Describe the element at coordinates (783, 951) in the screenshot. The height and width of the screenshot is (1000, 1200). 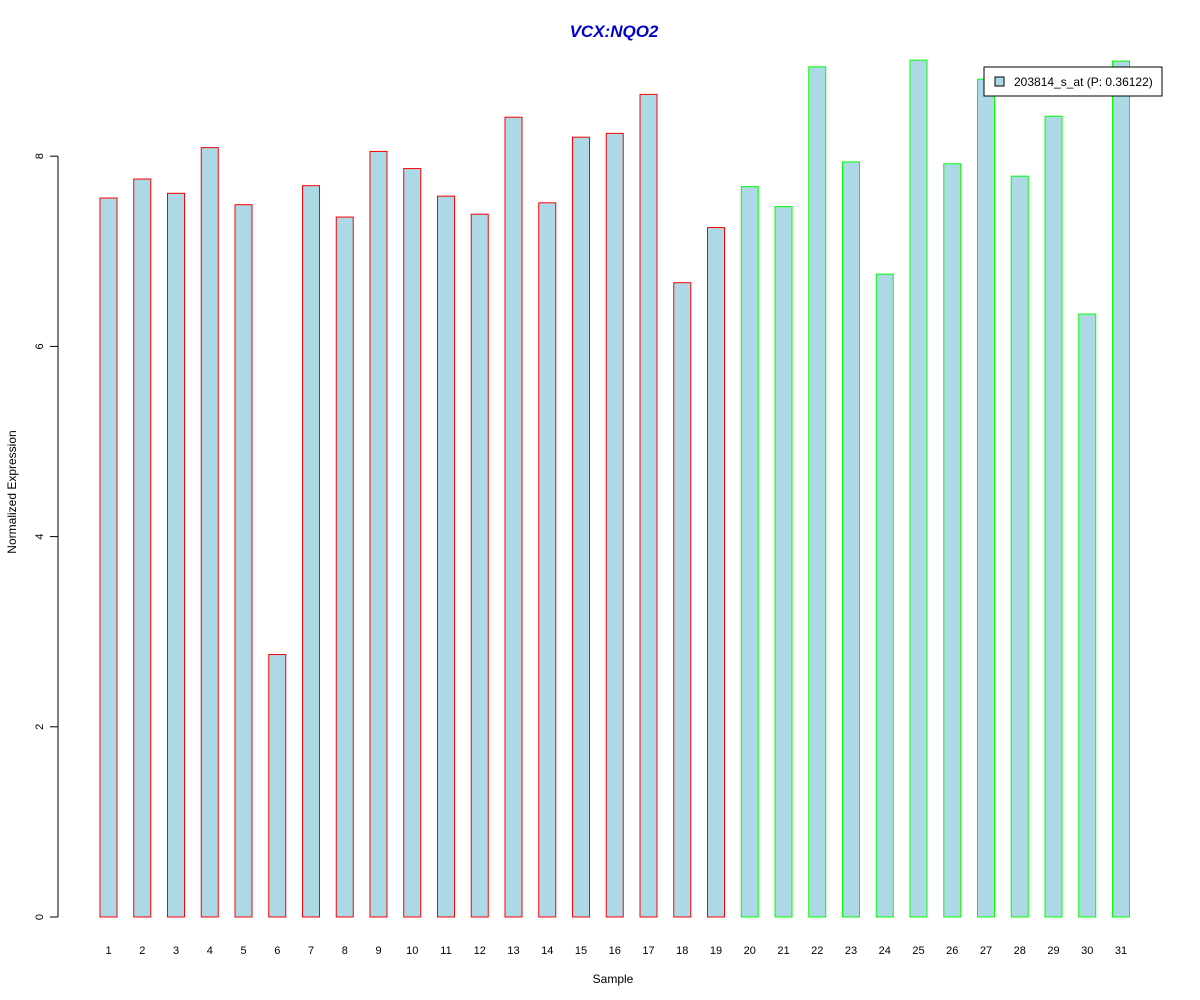
I see `x-tick-label: 21` at that location.